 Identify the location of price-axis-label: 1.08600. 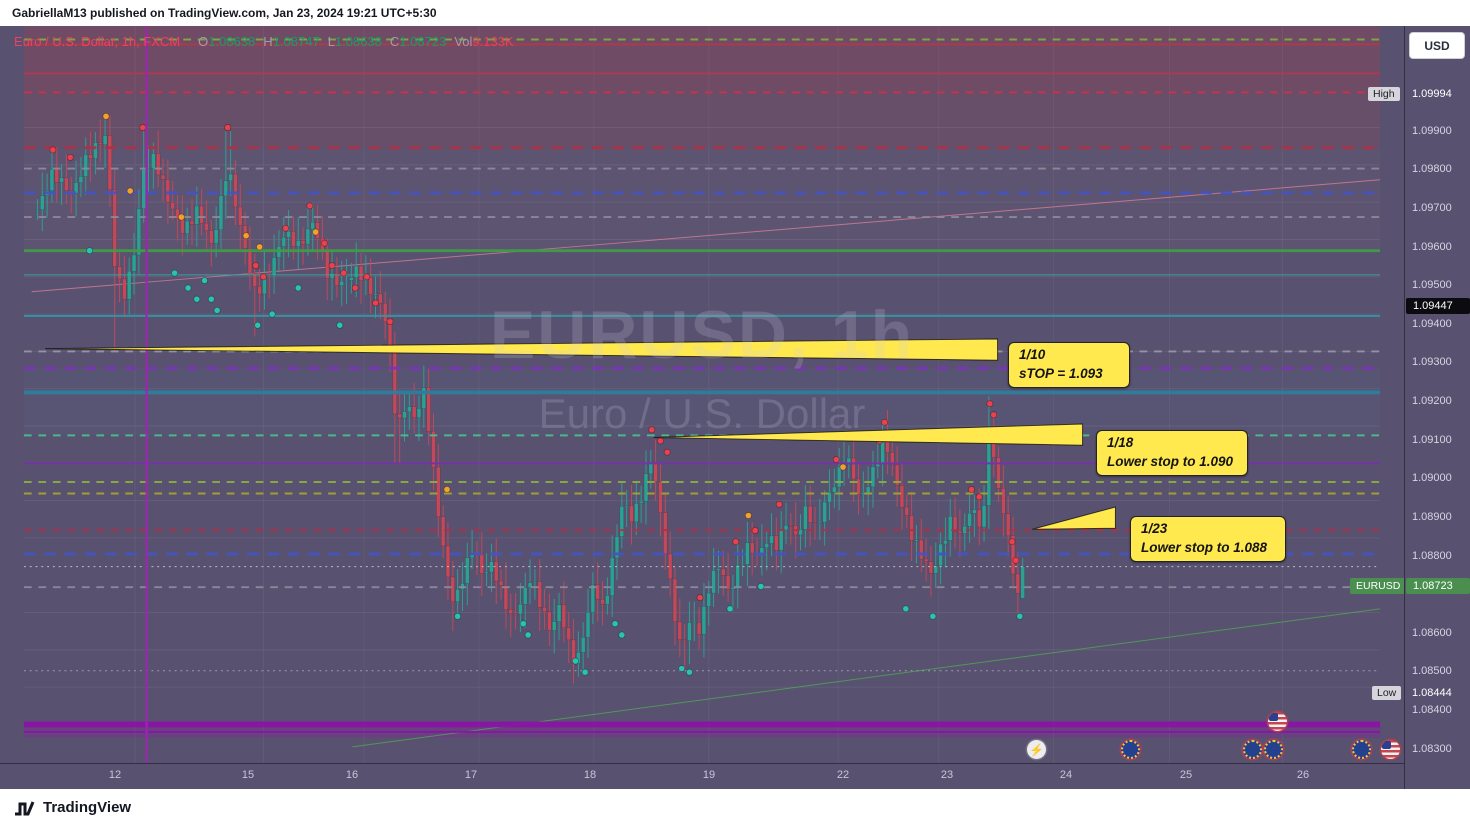
(1432, 632).